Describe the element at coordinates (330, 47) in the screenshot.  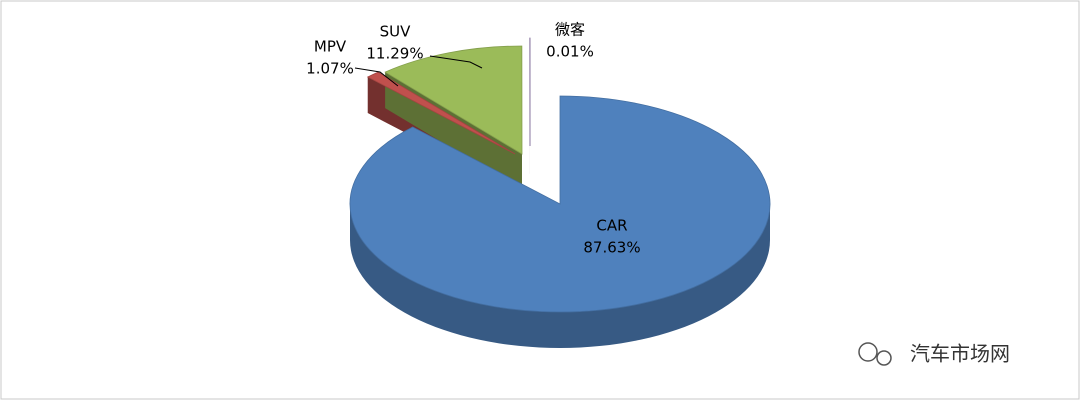
I see `slice-label: MPV` at that location.